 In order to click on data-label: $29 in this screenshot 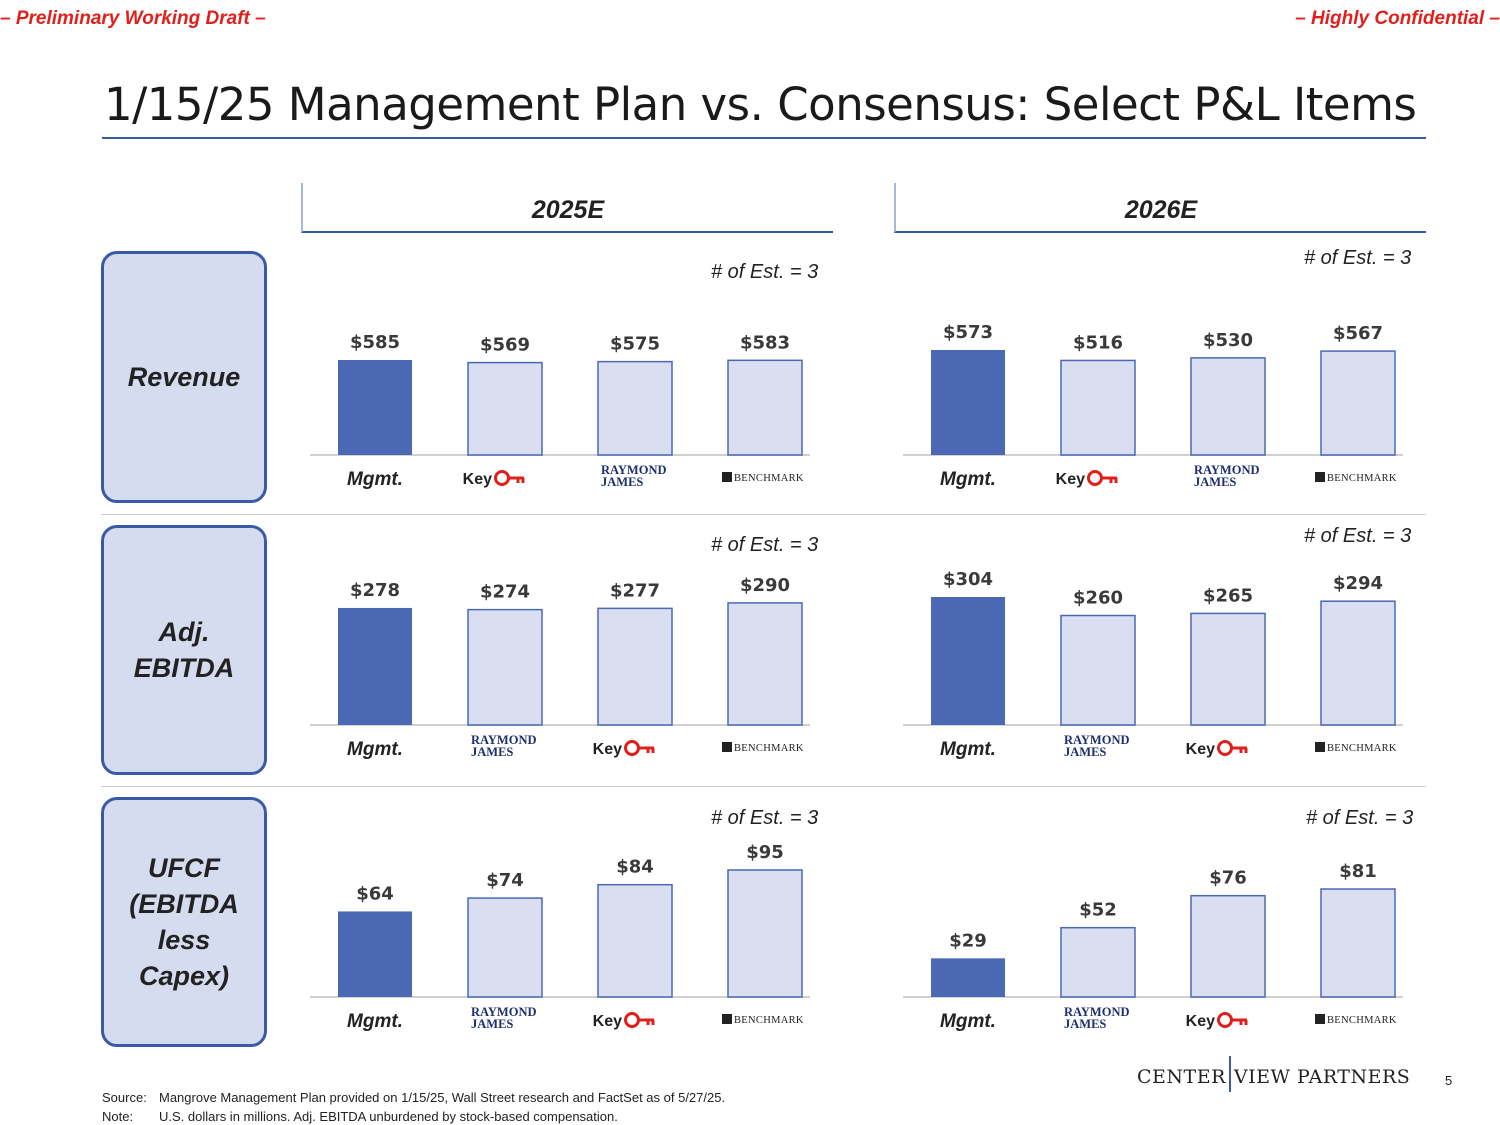, I will do `click(968, 940)`.